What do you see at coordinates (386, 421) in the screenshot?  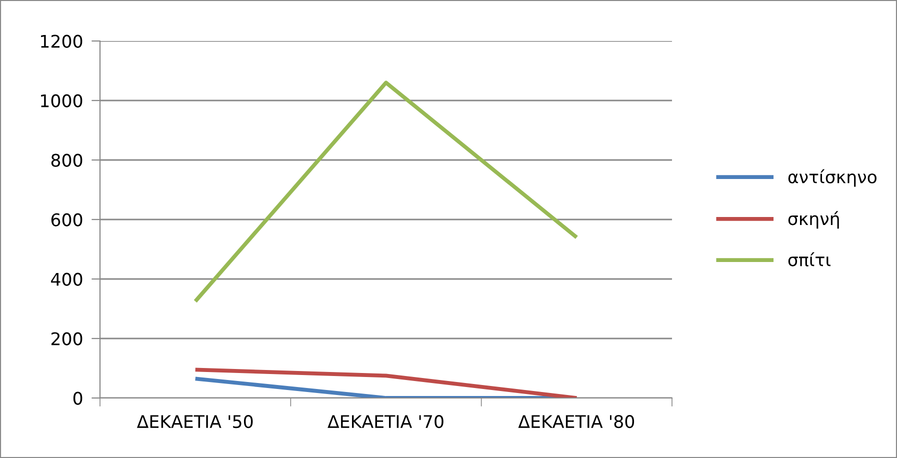 I see `x-tick-label: ΔΕΚΑΕΤΙΑ '70` at bounding box center [386, 421].